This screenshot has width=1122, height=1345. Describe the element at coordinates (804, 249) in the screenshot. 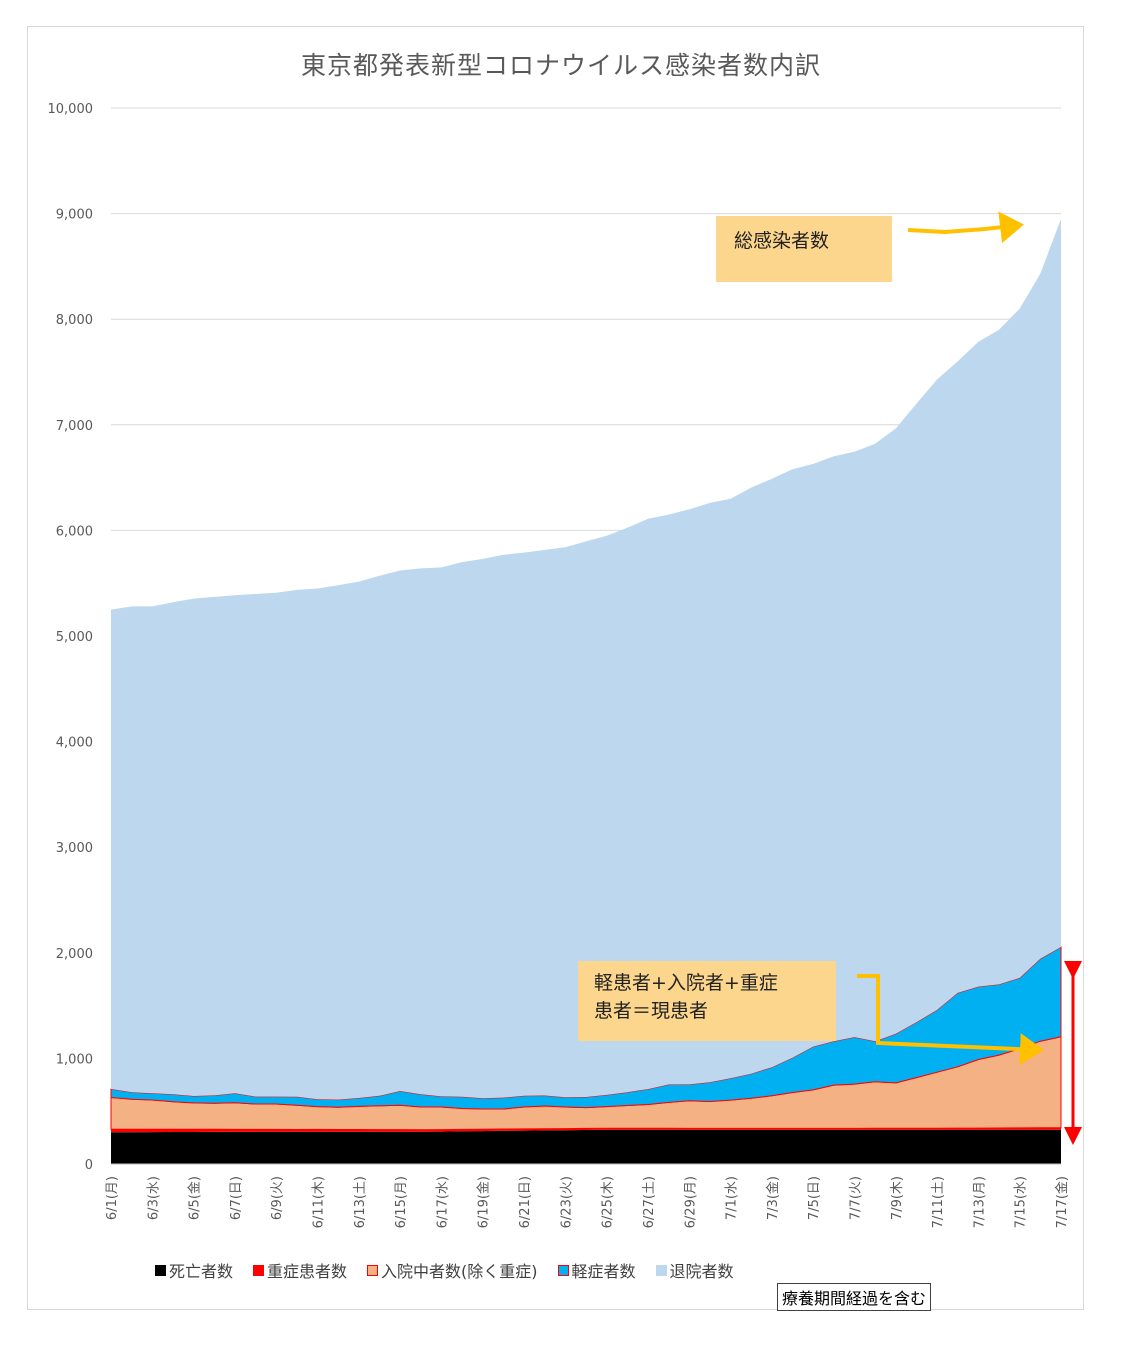

I see `total-infected-callout: 総感染者数` at that location.